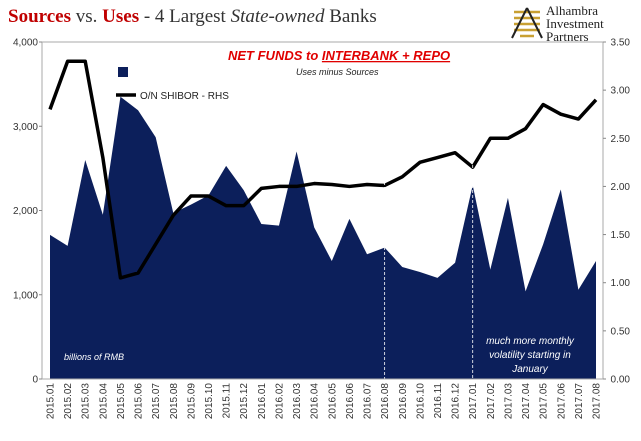 Image resolution: width=641 pixels, height=441 pixels. What do you see at coordinates (227, 401) in the screenshot?
I see `x-tick-label: 2015.11` at bounding box center [227, 401].